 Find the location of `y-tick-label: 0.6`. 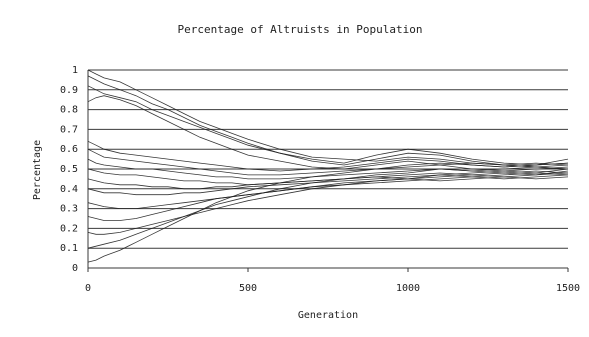

y-tick-label: 0.6 is located at coordinates (69, 149).